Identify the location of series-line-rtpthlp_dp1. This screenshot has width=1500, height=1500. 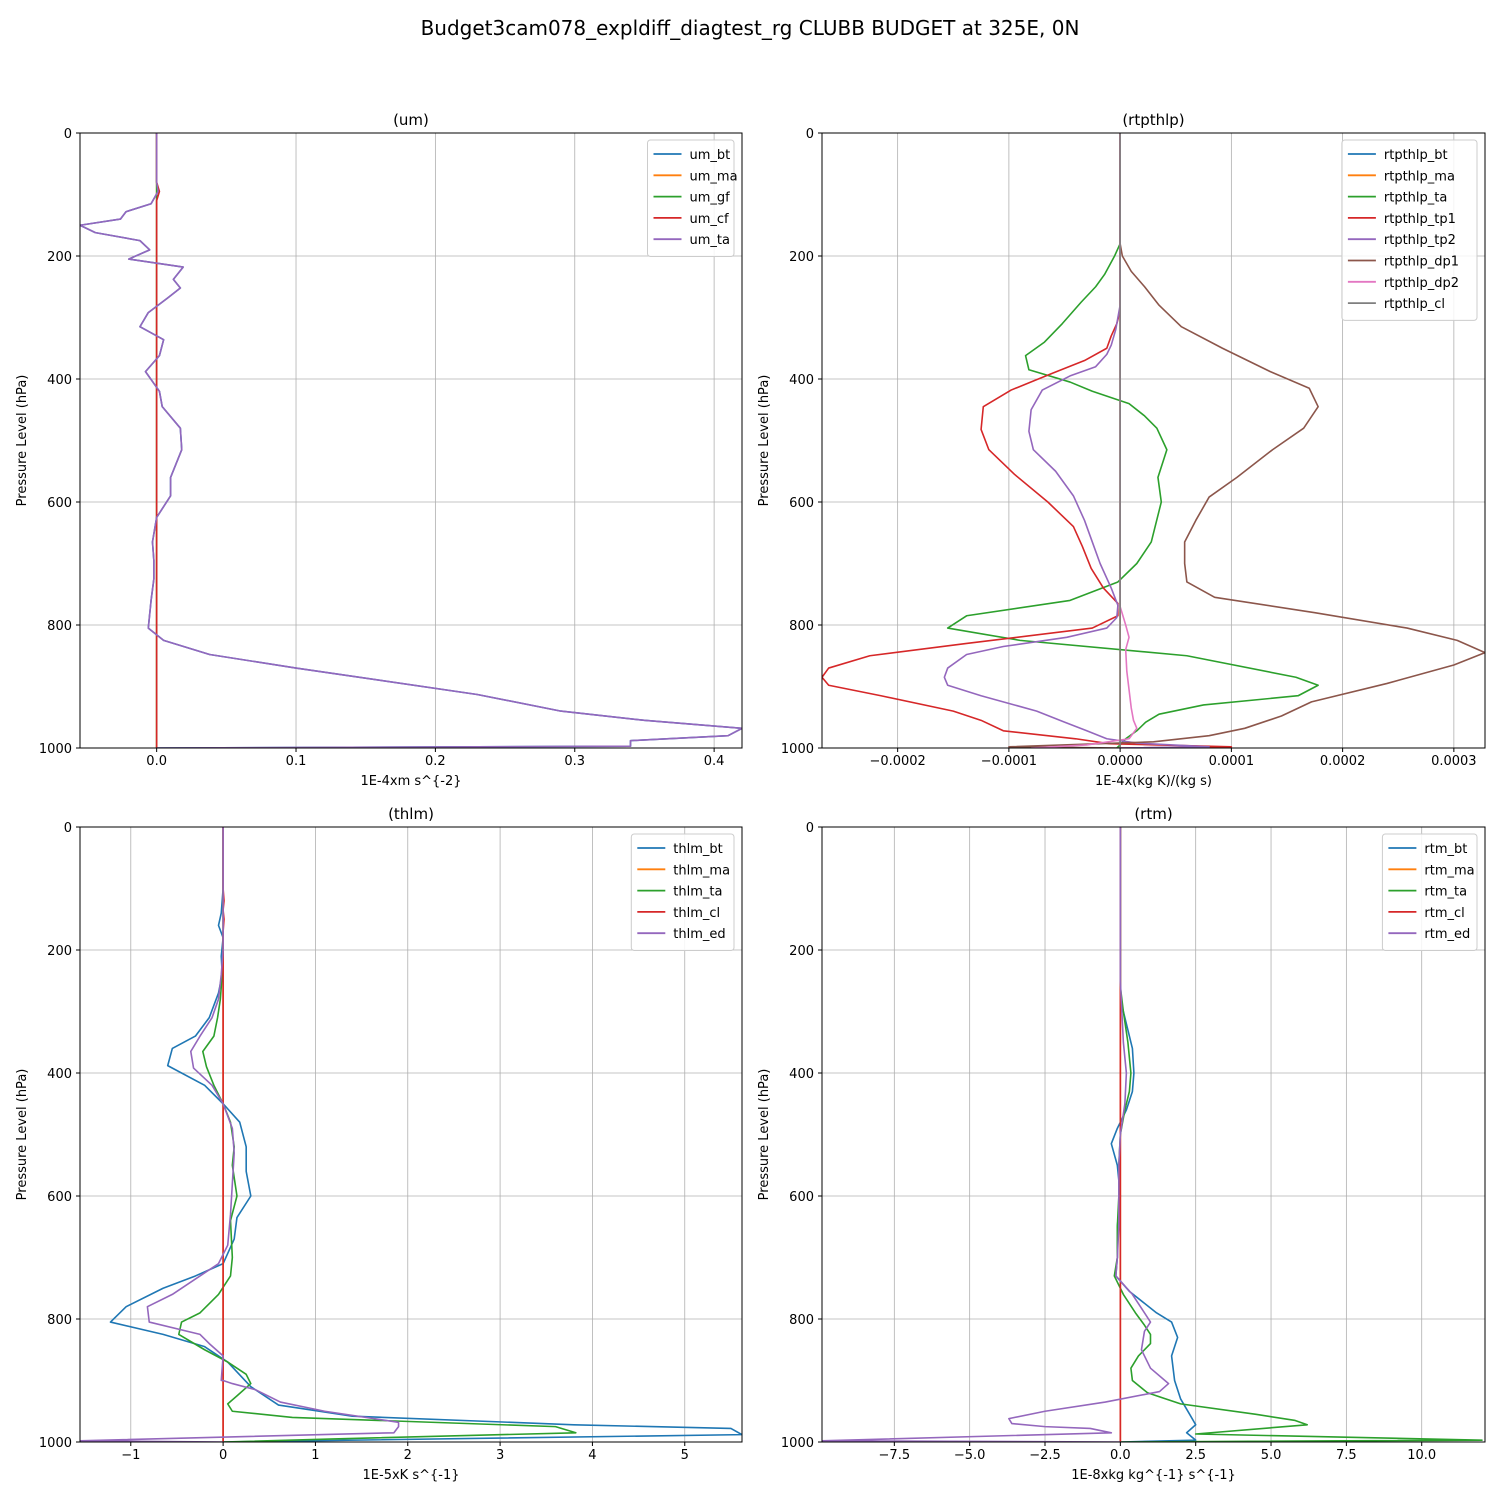
(1246, 440).